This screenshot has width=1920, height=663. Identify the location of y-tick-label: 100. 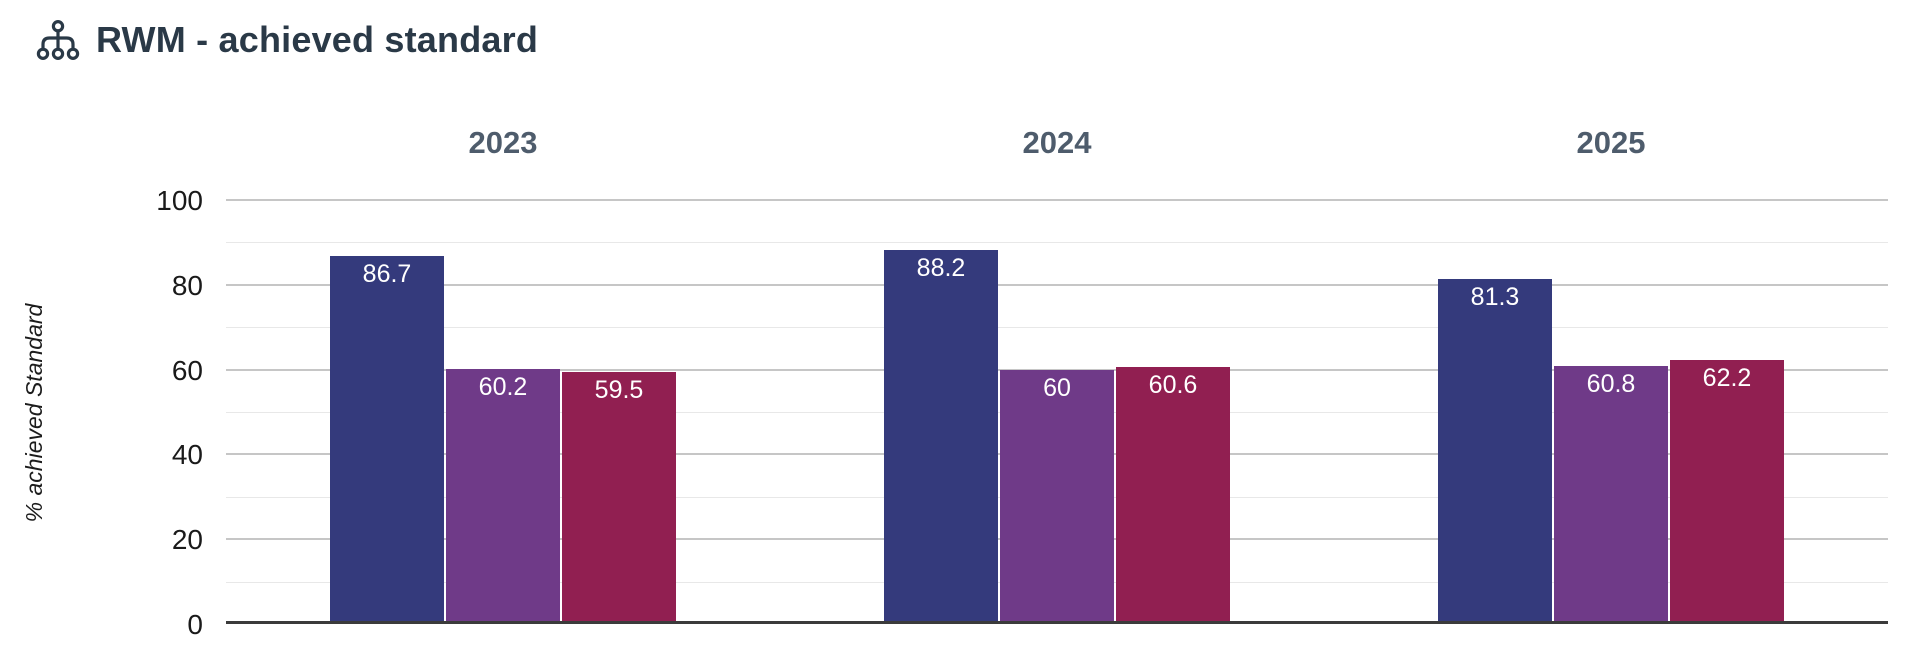
(179, 200).